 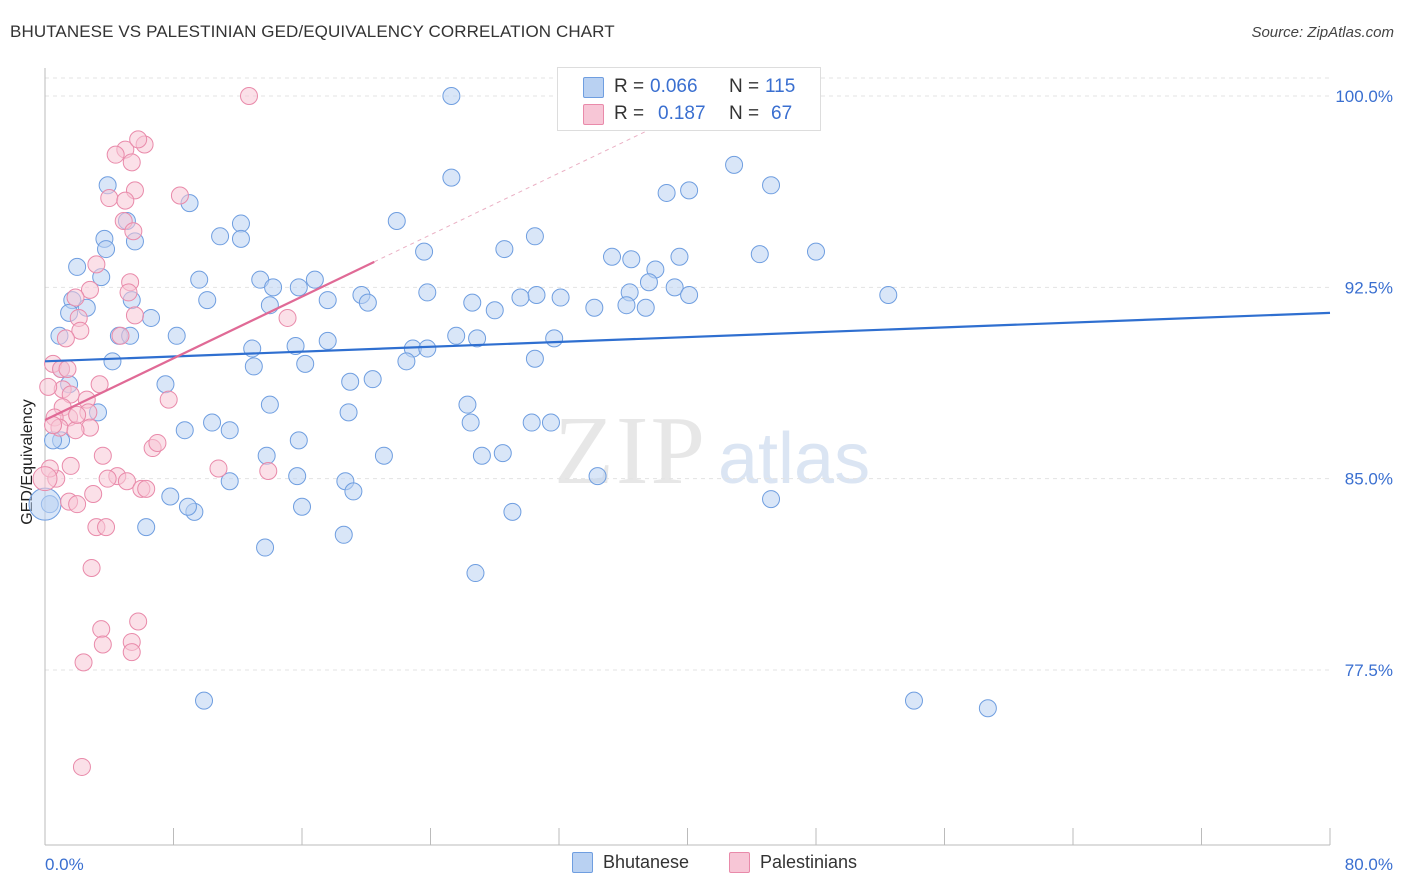 What do you see at coordinates (1369, 864) in the screenshot?
I see `x-tick-label-max: 80.0%` at bounding box center [1369, 864].